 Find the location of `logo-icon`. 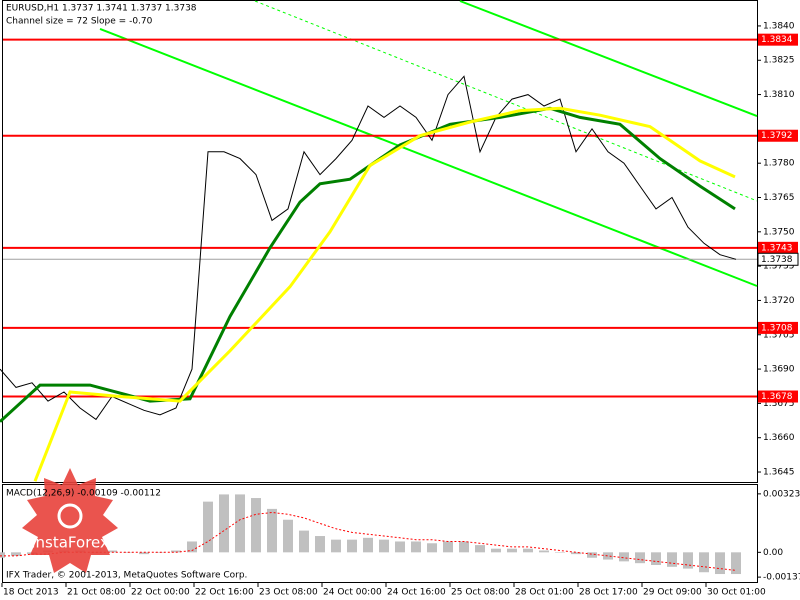

logo-icon is located at coordinates (70, 516).